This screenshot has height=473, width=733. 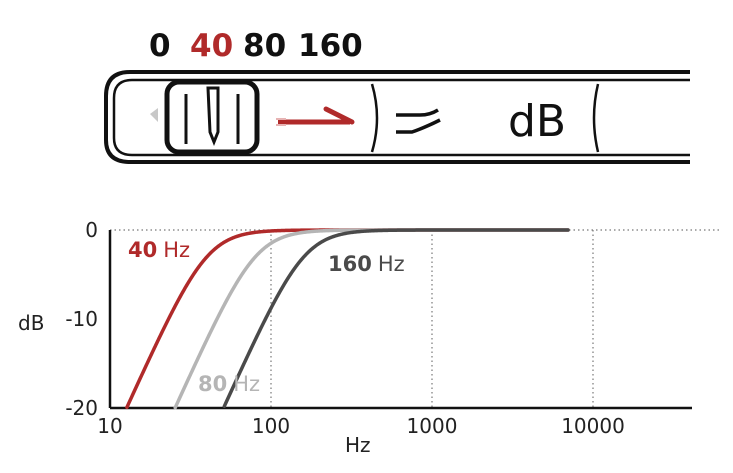 What do you see at coordinates (81, 319) in the screenshot?
I see `y-tick-label--10: -10` at bounding box center [81, 319].